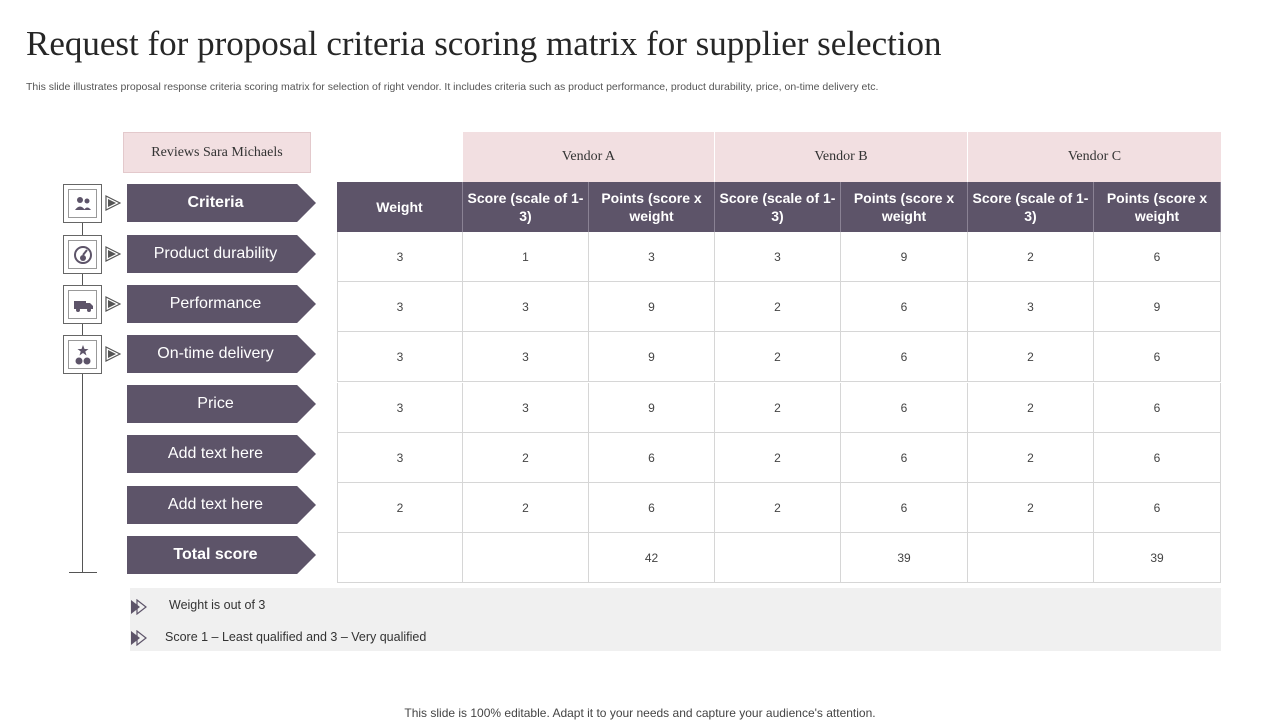  What do you see at coordinates (652, 558) in the screenshot?
I see `total-cell: 42` at bounding box center [652, 558].